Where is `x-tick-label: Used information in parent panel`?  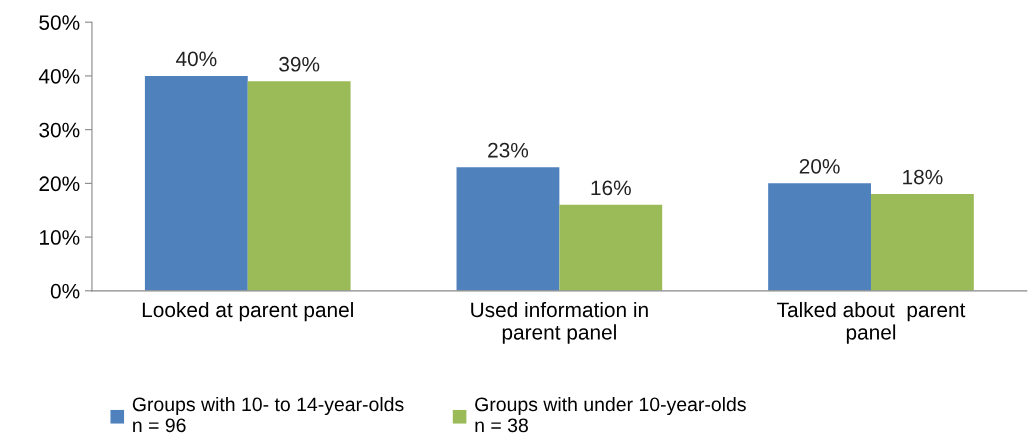 x-tick-label: Used information in parent panel is located at coordinates (559, 322).